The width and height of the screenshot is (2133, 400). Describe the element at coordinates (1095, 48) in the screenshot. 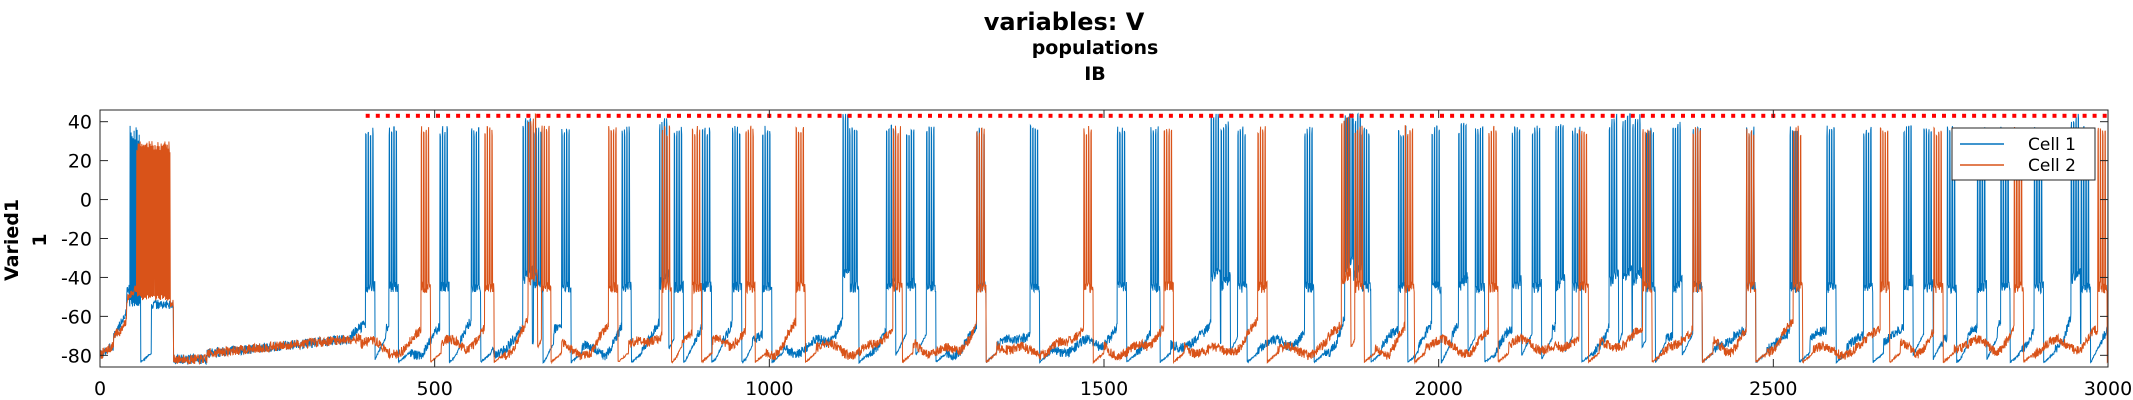

I see `chart-subtitle-populations: populations` at that location.